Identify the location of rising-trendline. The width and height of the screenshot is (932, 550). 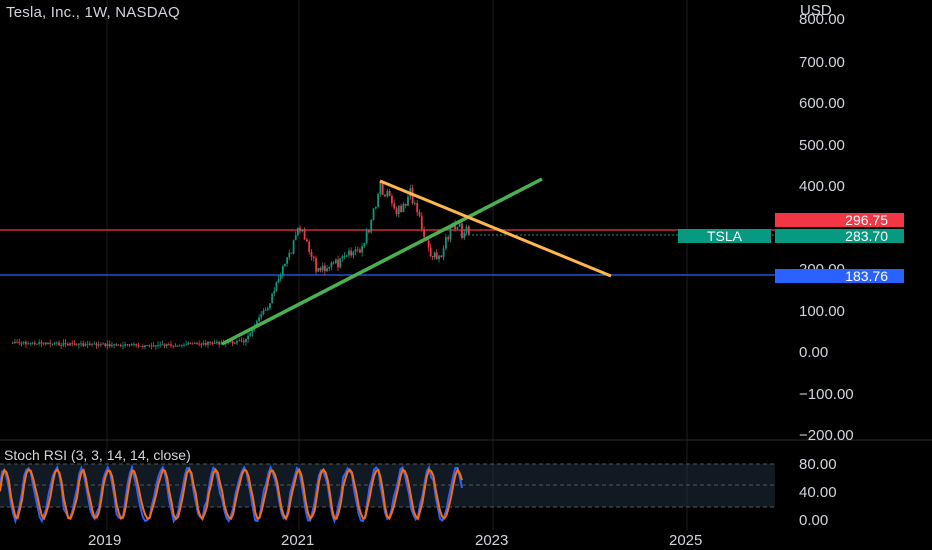
(382, 261).